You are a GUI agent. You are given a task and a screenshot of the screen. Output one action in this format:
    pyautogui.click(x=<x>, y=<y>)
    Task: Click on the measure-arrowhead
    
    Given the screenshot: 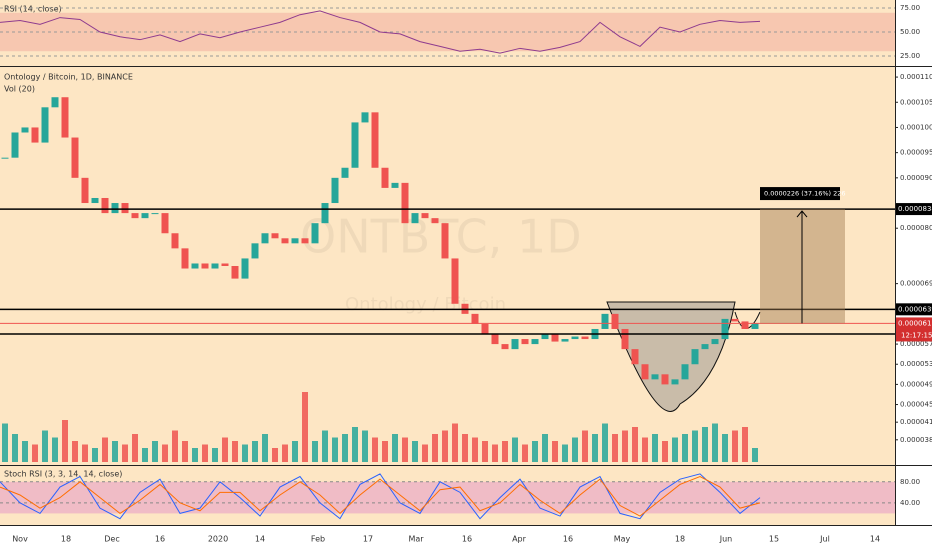 What is the action you would take?
    pyautogui.click(x=802, y=214)
    